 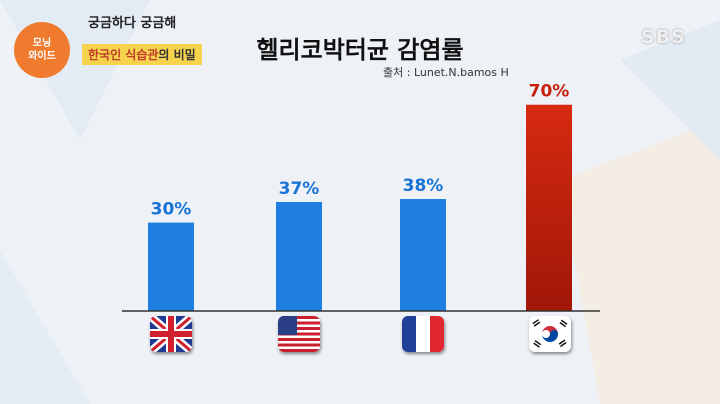 What do you see at coordinates (549, 92) in the screenshot?
I see `value-label-korea-flag: 70%` at bounding box center [549, 92].